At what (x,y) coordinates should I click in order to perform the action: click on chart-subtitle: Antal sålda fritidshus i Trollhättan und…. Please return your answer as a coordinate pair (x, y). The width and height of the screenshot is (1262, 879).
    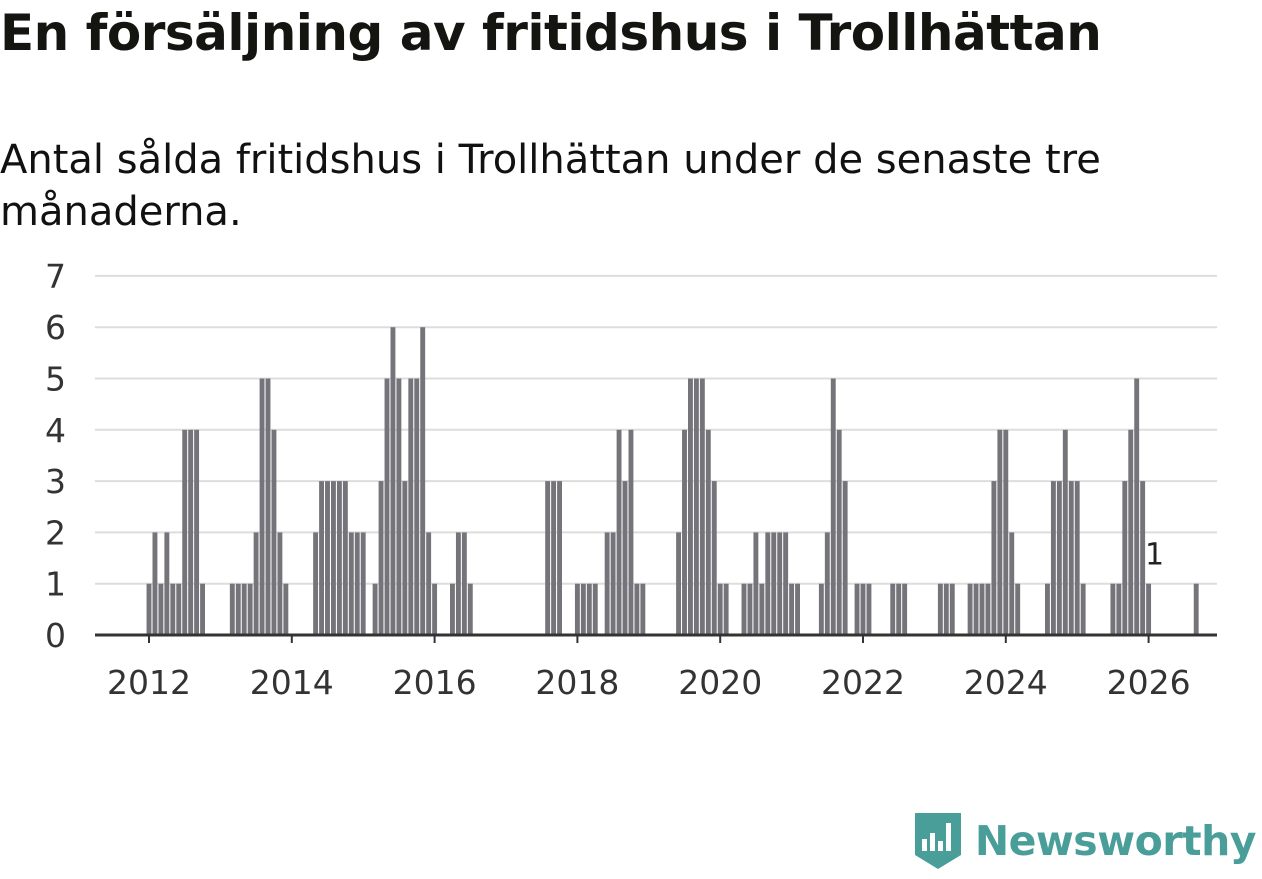
    Looking at the image, I should click on (550, 186).